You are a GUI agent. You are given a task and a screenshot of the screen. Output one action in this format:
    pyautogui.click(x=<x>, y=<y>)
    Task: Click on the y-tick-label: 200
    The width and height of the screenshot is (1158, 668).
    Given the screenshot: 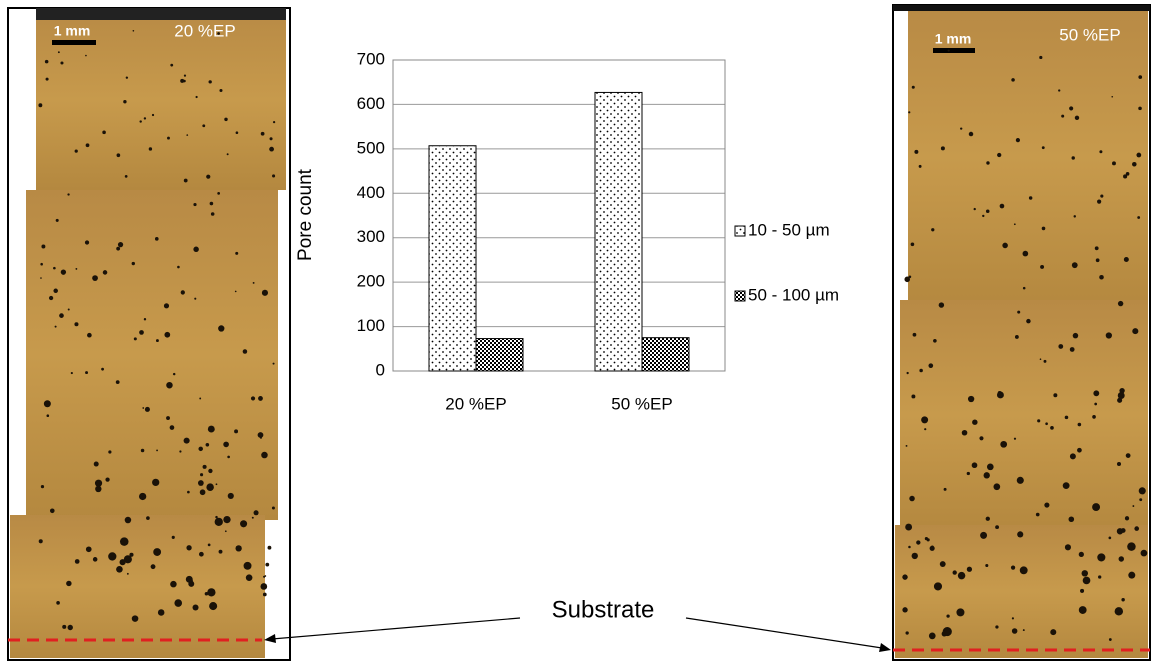 What is the action you would take?
    pyautogui.click(x=371, y=281)
    